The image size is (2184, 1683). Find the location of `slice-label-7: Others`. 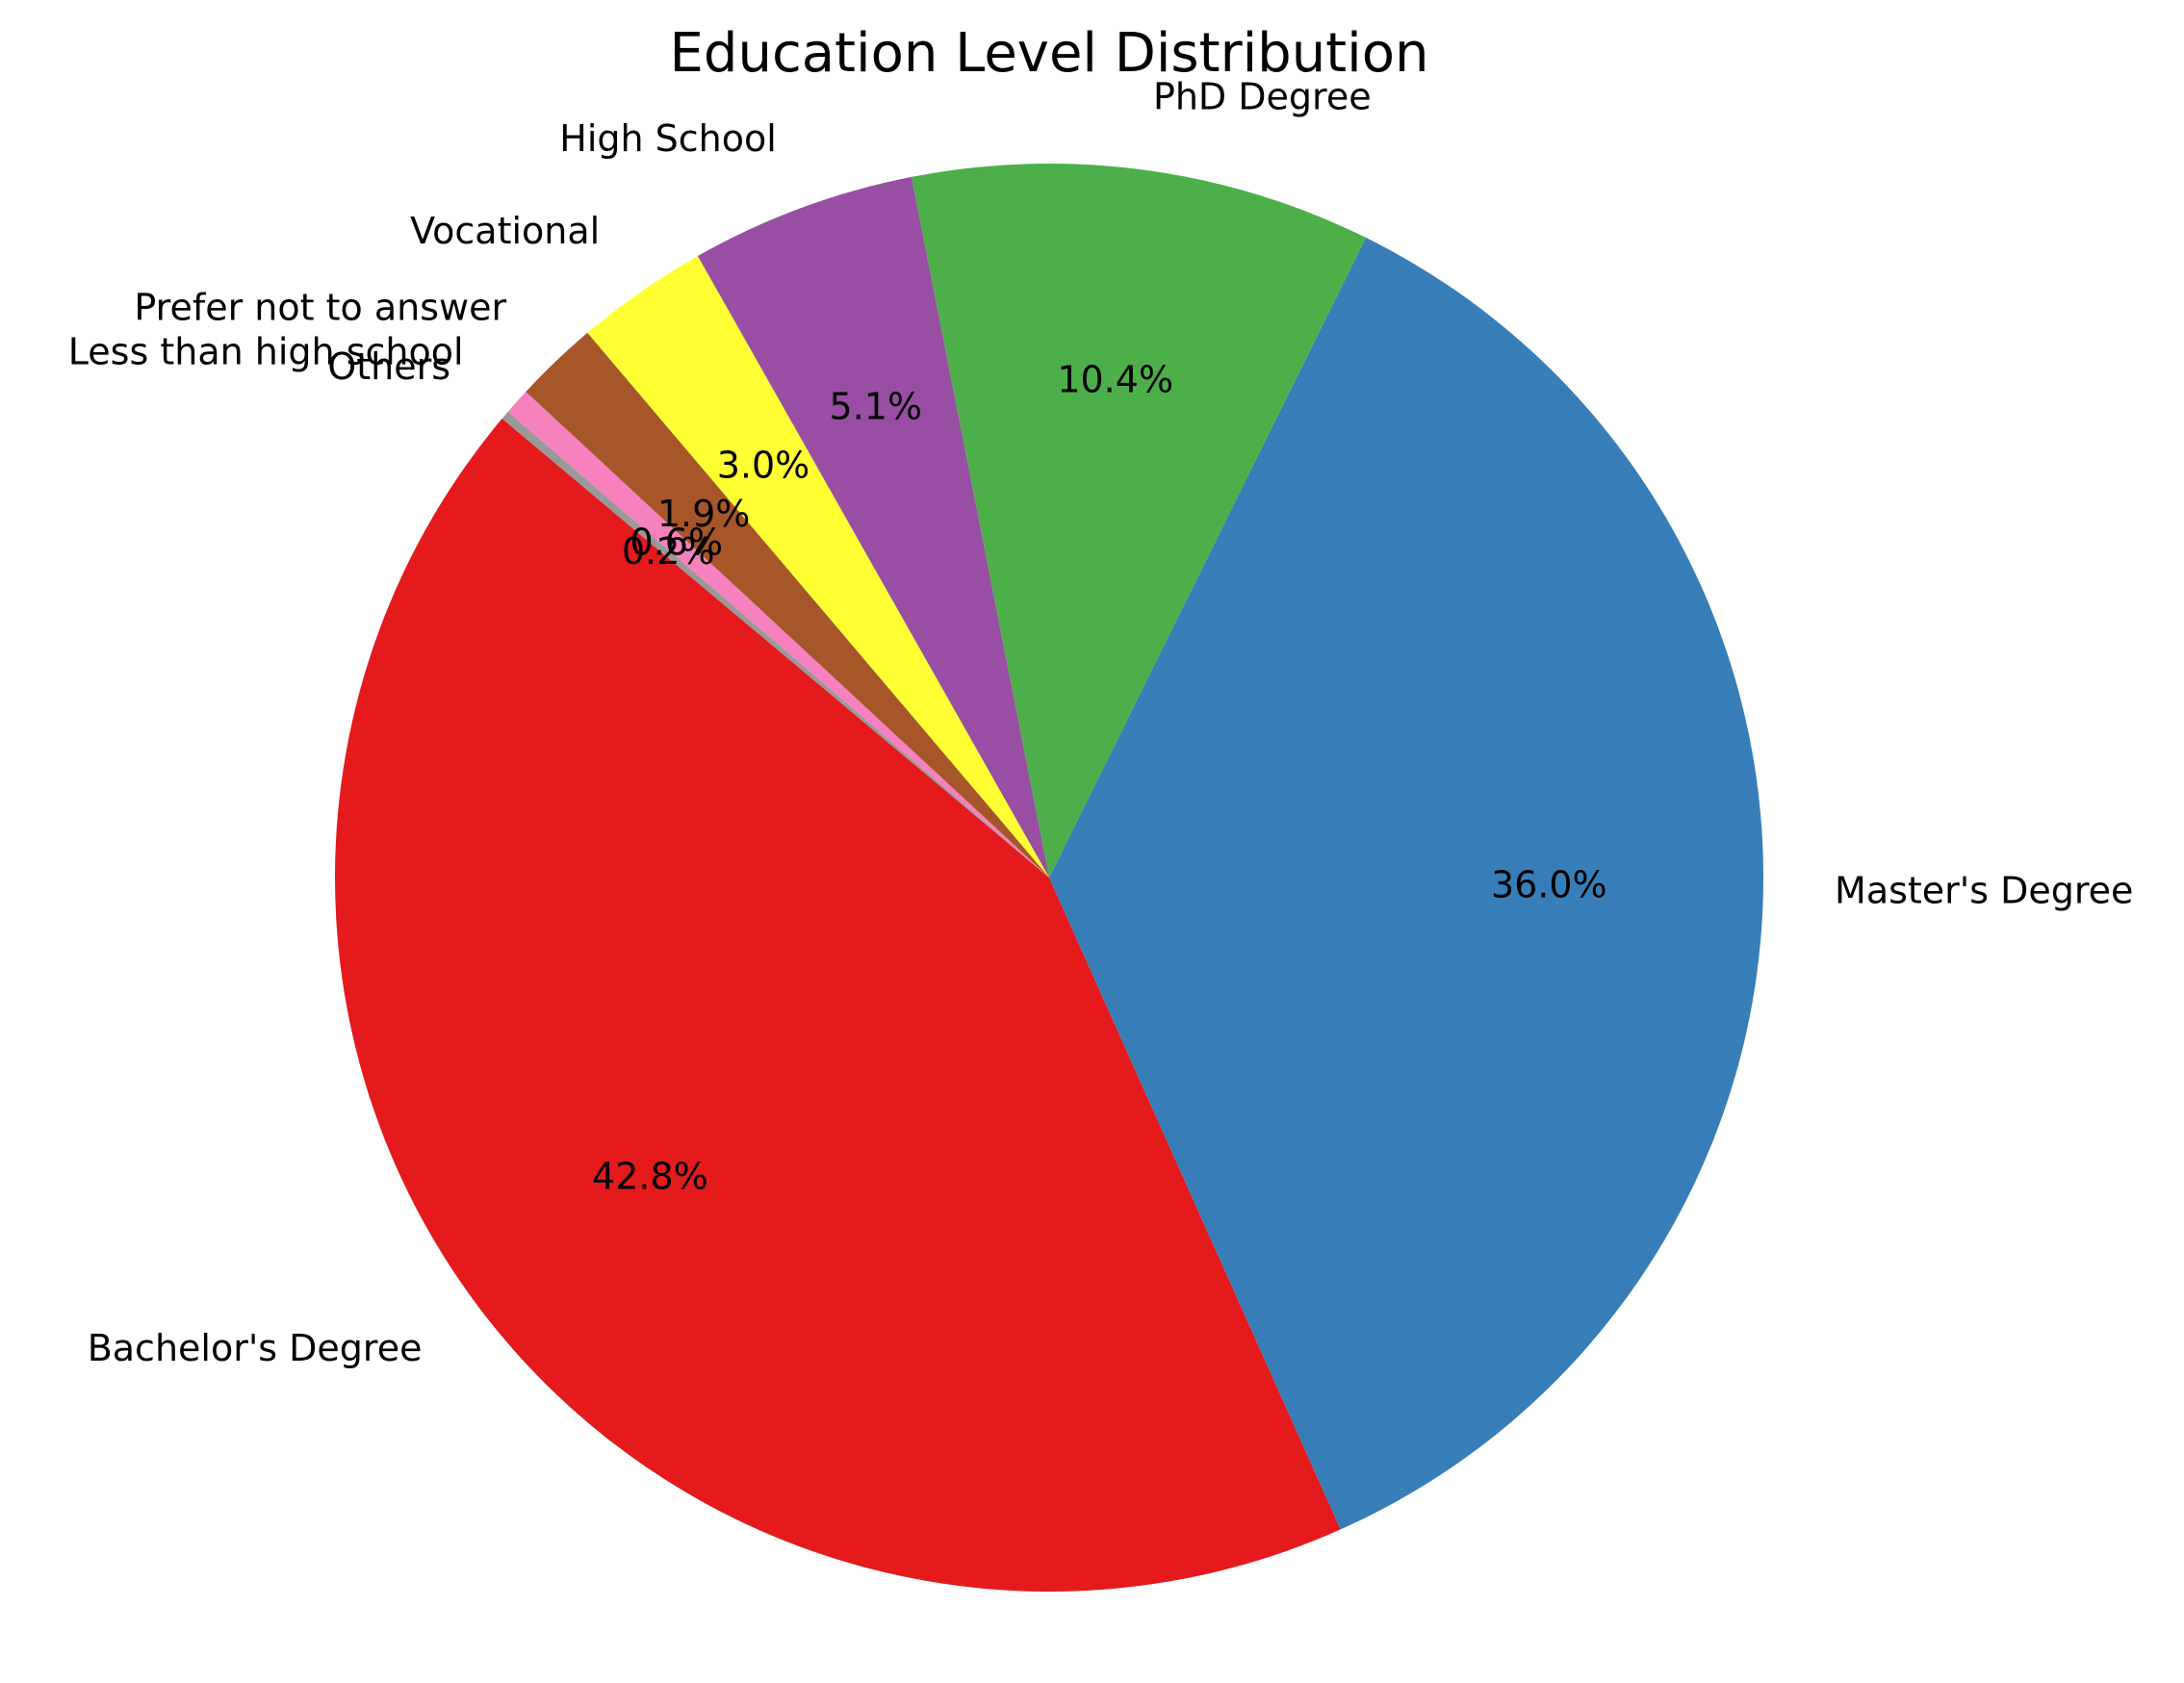

slice-label-7: Others is located at coordinates (388, 366).